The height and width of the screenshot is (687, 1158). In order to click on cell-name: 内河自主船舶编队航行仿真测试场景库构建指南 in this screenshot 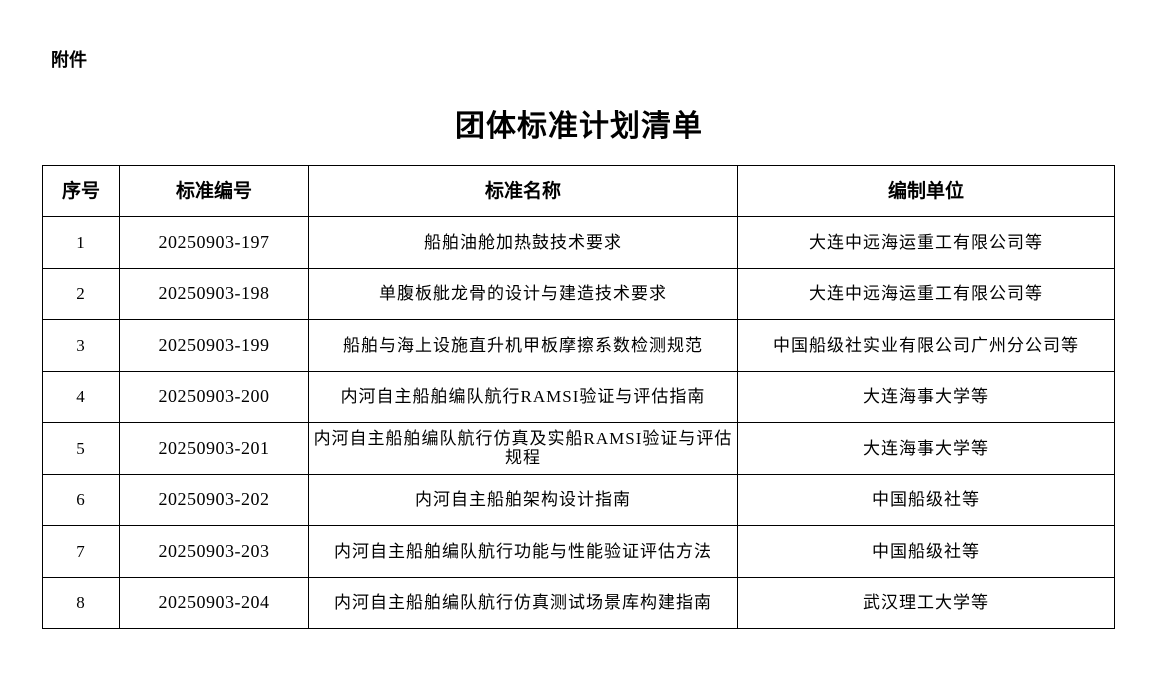, I will do `click(523, 602)`.